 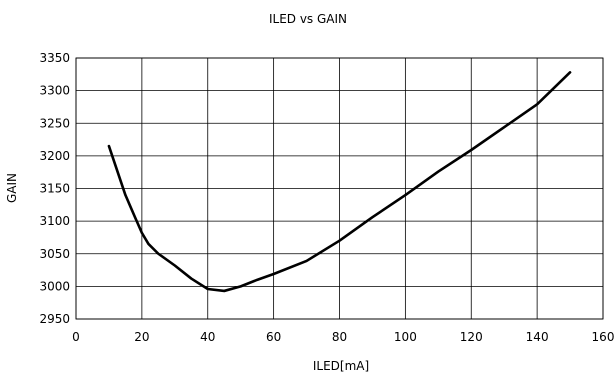 I want to click on y-tick-label-1: 3000, so click(x=54, y=286).